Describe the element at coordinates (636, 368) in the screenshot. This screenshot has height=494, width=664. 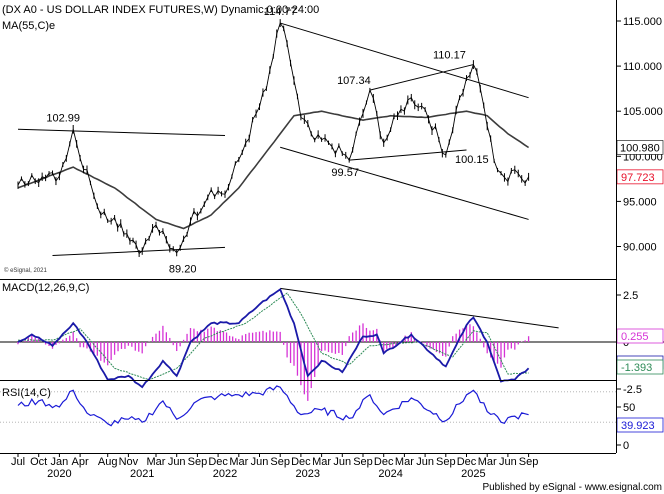
I see `macd-value-label: -1.393` at that location.